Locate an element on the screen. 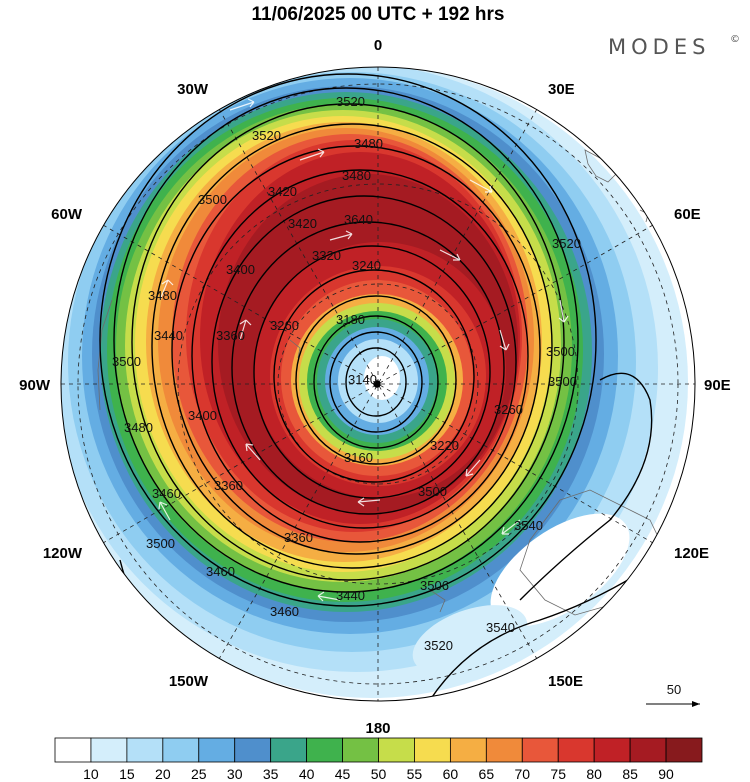  colorbar-label: 30 is located at coordinates (235, 774).